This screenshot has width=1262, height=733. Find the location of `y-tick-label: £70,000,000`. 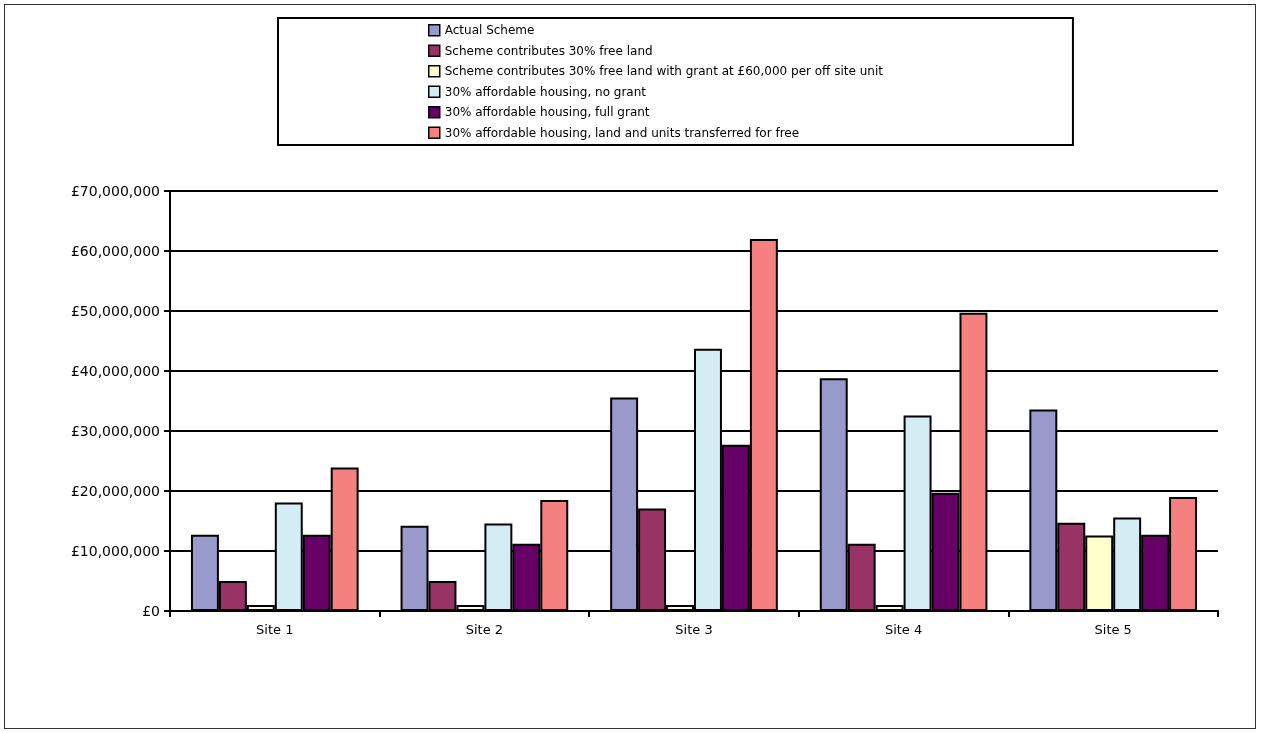

y-tick-label: £70,000,000 is located at coordinates (115, 191).